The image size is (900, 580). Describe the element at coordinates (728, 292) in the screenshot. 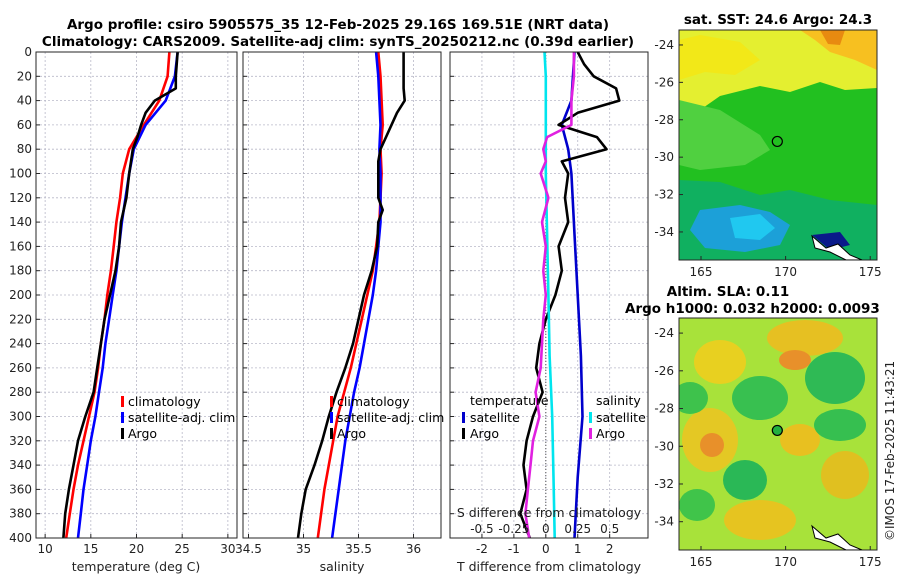

I see `sla-map-title-line1: Altim. SLA: 0.11` at that location.